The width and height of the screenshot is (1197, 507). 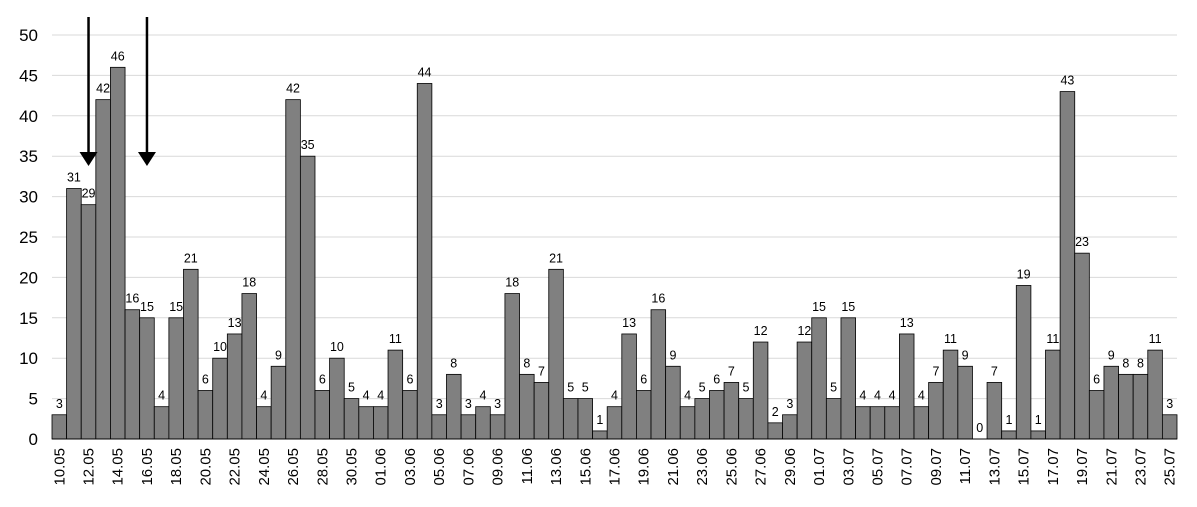 I want to click on x-tick-label: 11.07, so click(x=965, y=466).